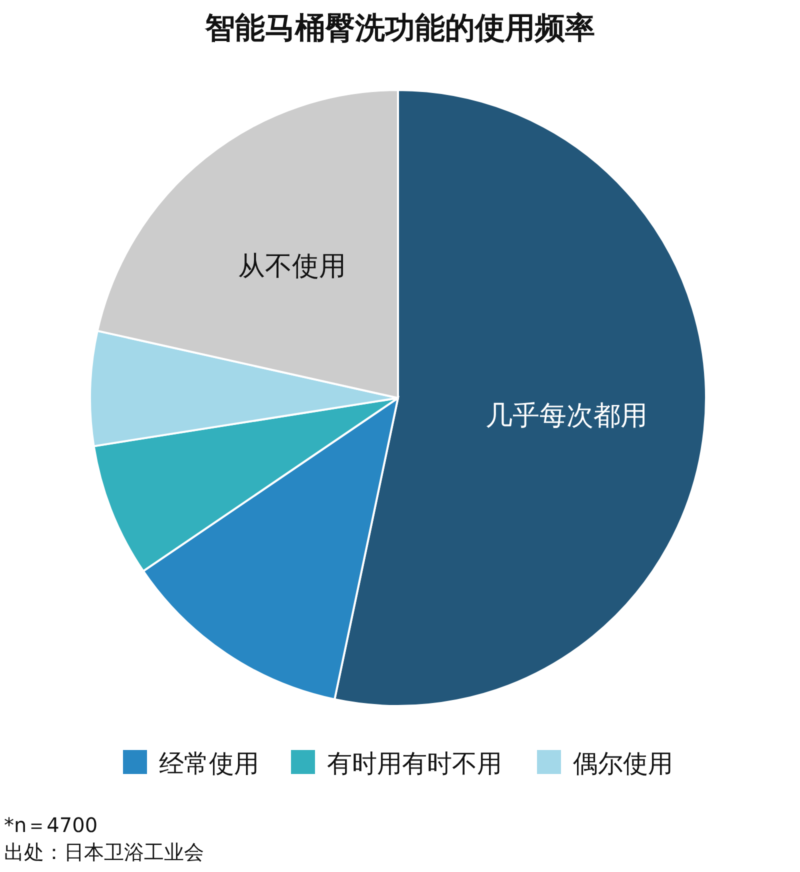  What do you see at coordinates (399, 28) in the screenshot?
I see `chart-title: 智能马桶臀洗功能的使用频率` at bounding box center [399, 28].